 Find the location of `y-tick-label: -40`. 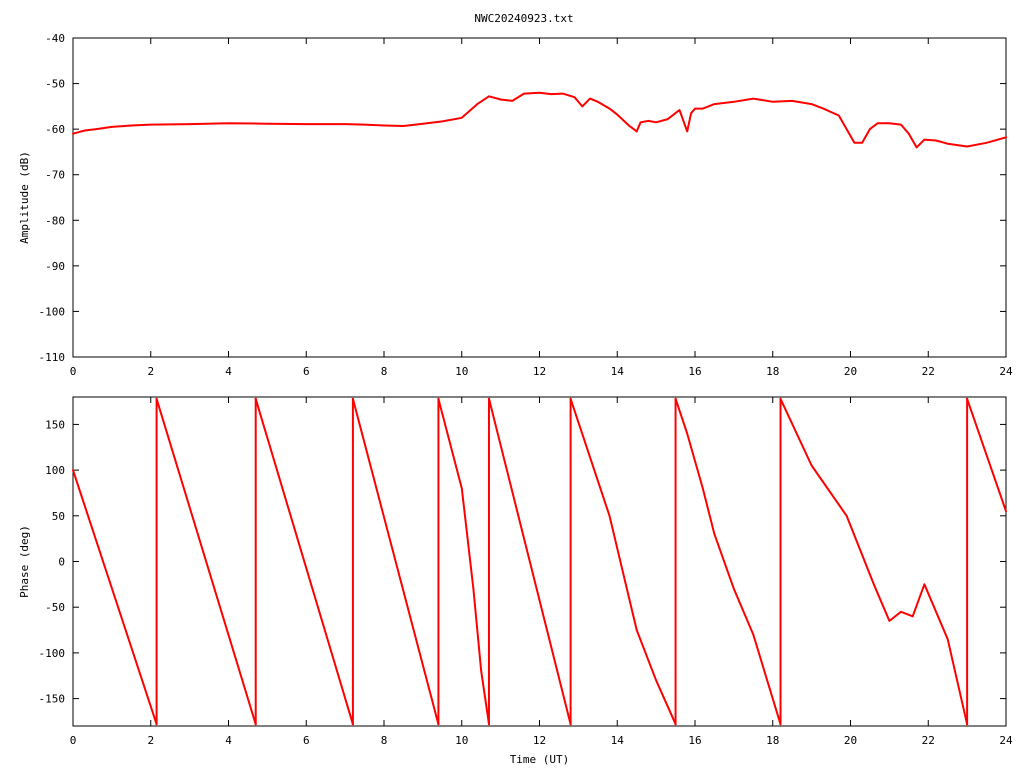

y-tick-label: -40 is located at coordinates (55, 38).